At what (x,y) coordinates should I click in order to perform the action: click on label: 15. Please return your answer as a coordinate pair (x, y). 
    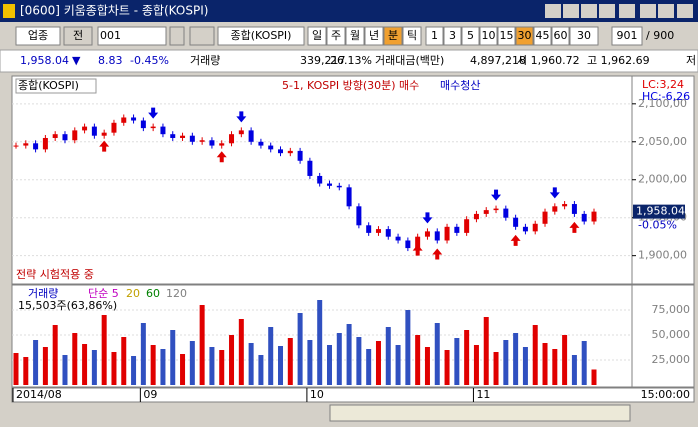
    Looking at the image, I should click on (507, 35).